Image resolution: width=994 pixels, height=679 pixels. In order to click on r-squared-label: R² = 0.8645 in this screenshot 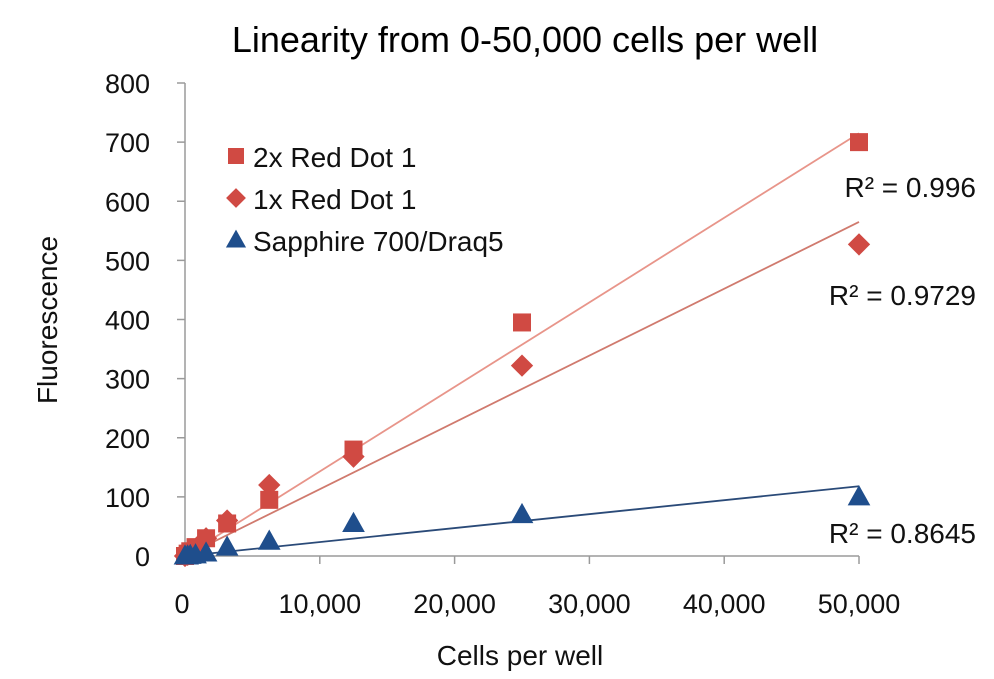, I will do `click(902, 533)`.